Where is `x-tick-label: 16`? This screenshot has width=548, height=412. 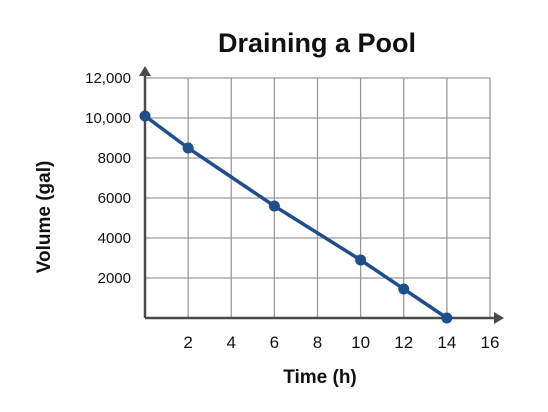 x-tick-label: 16 is located at coordinates (490, 342).